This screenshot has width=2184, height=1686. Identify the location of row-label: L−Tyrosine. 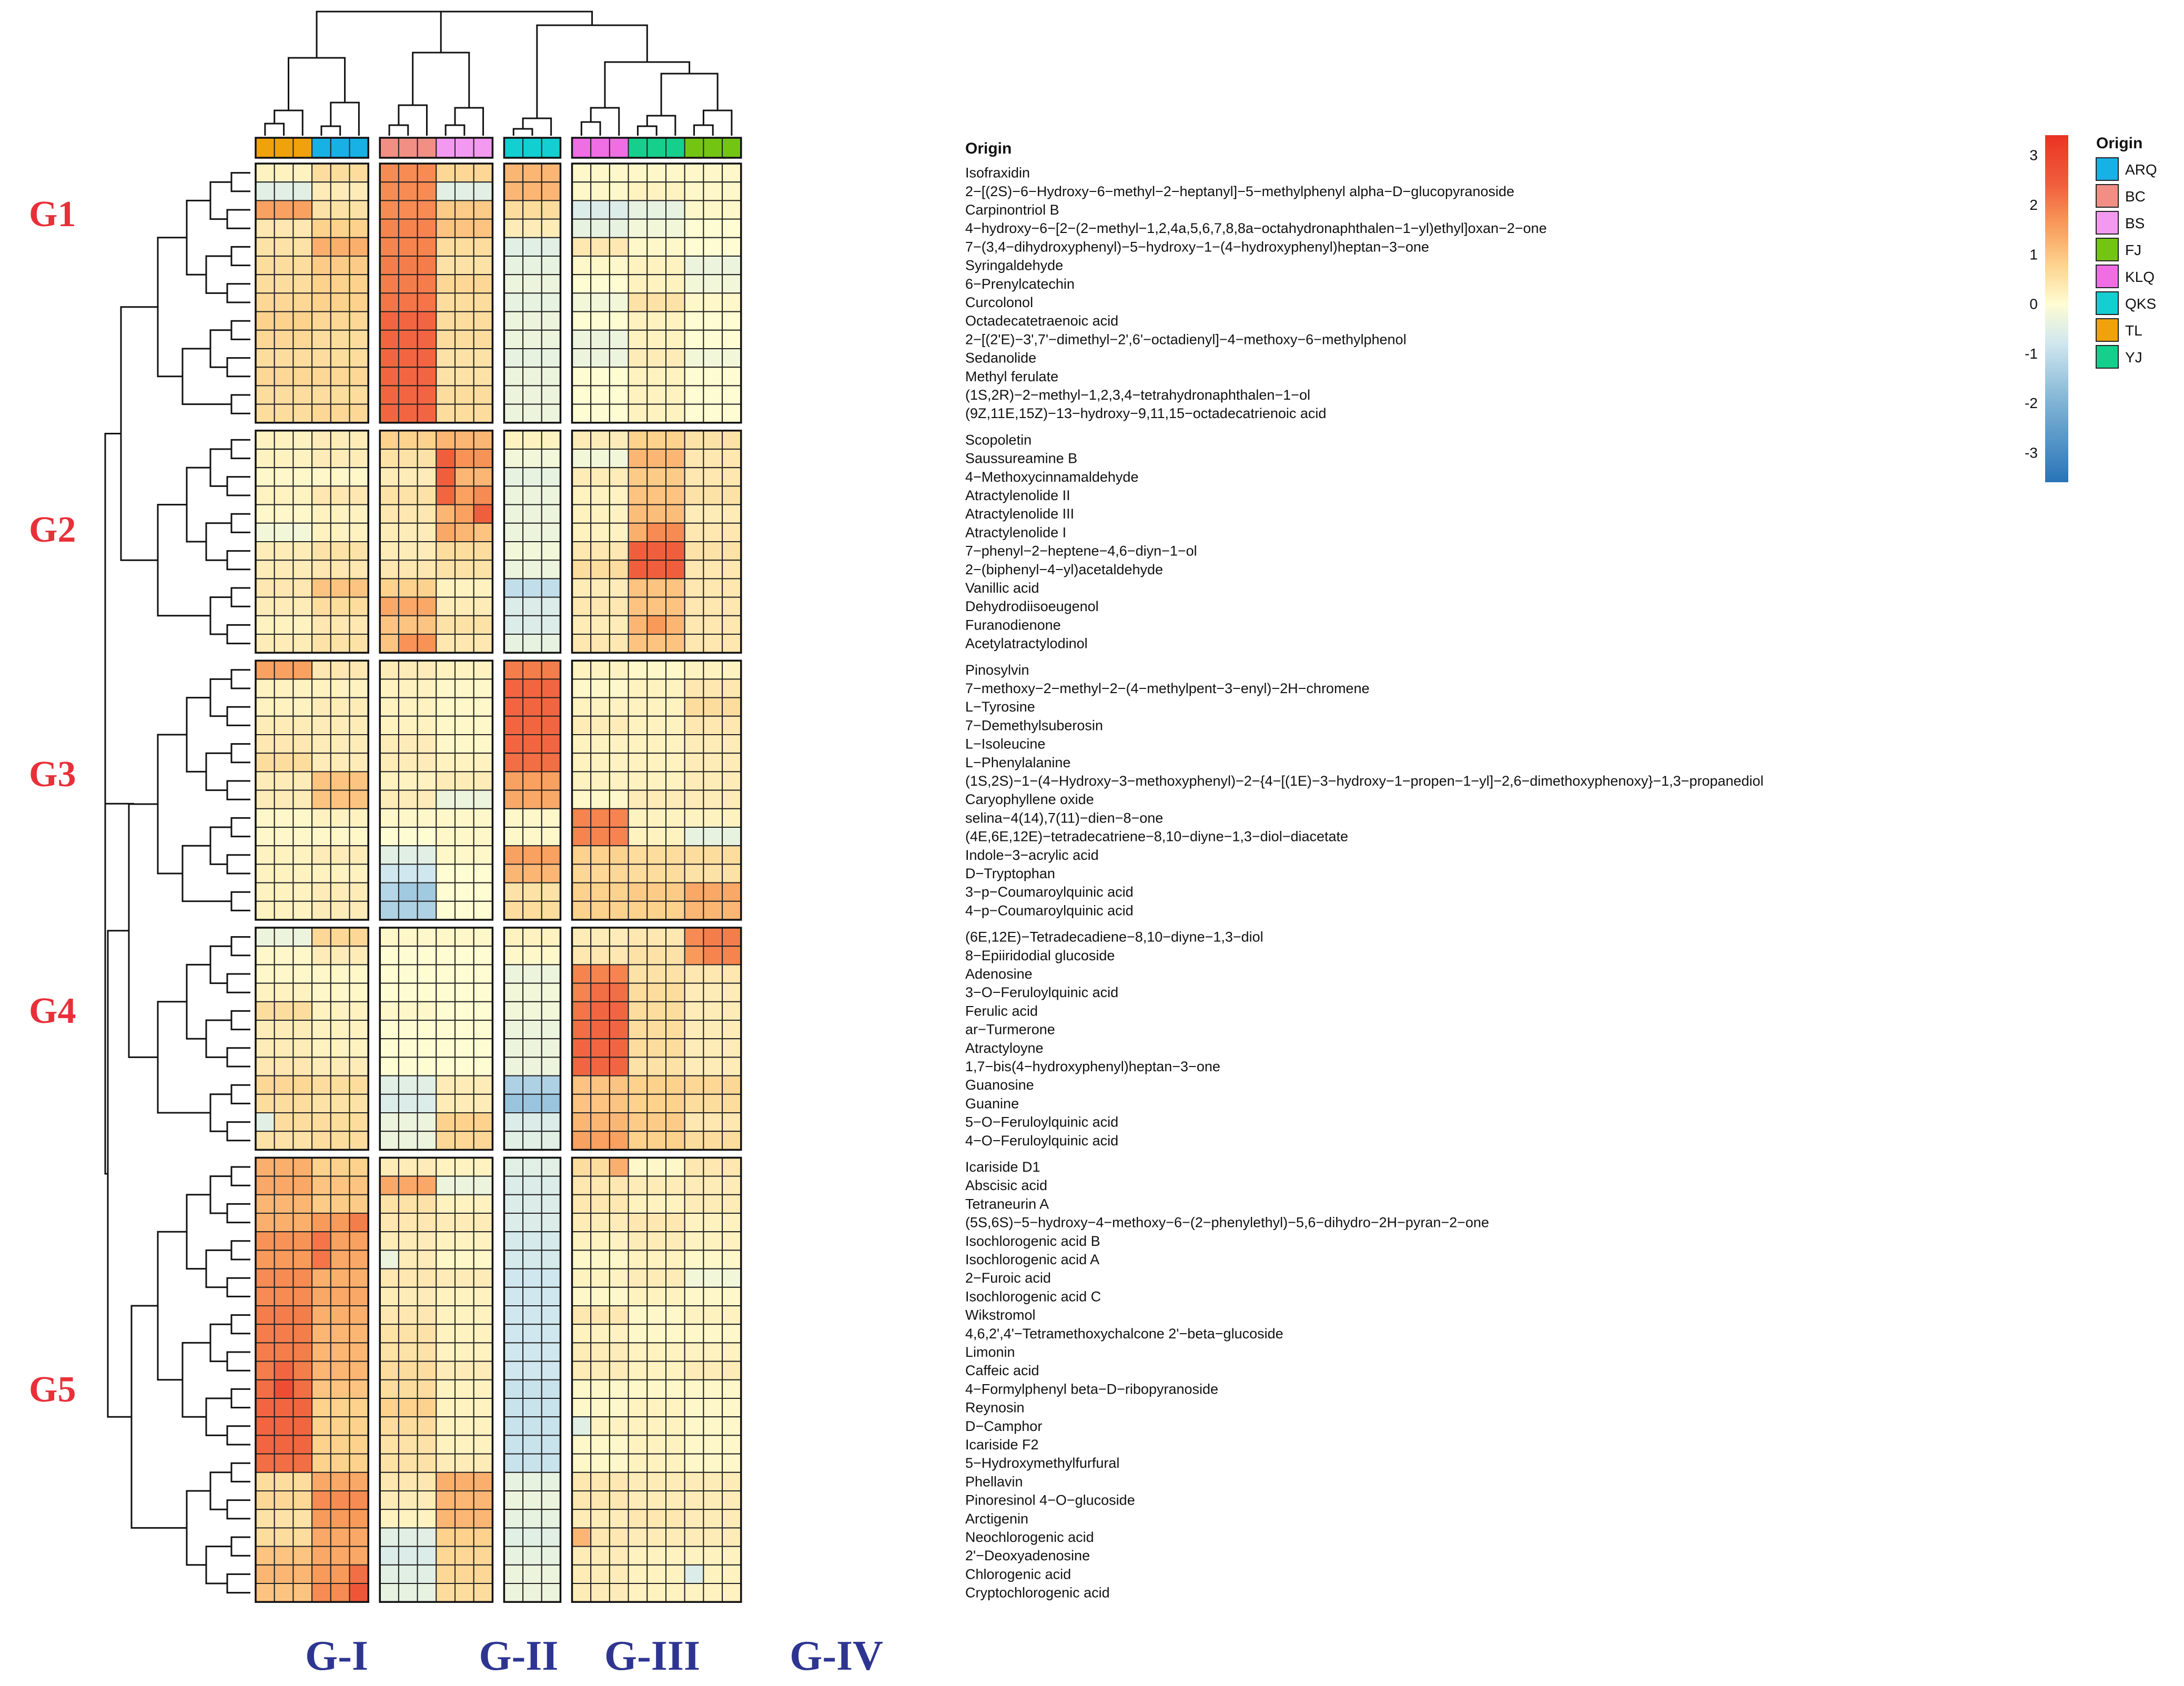
(1000, 707).